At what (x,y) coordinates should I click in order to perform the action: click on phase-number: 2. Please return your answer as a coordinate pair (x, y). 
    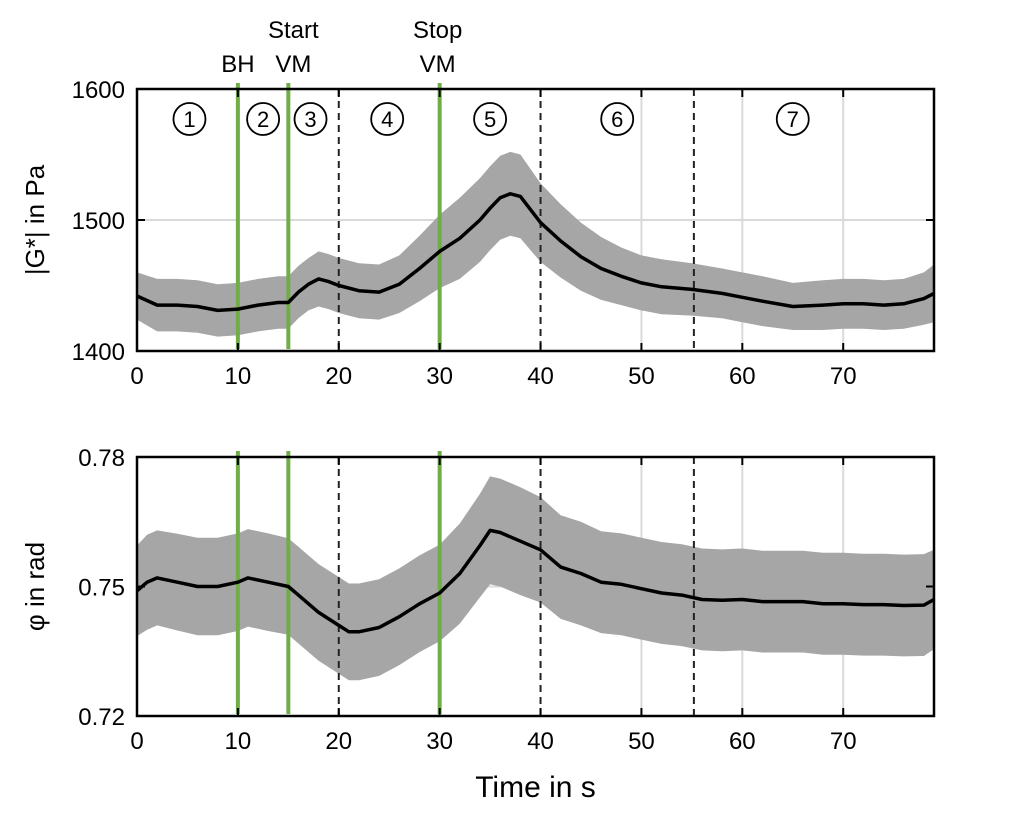
    Looking at the image, I should click on (263, 119).